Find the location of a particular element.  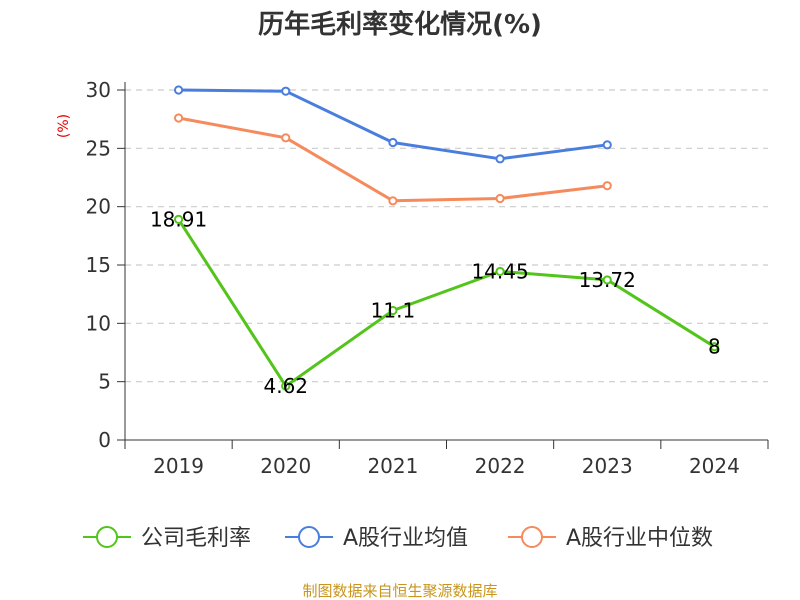

y-tick-label: 5 is located at coordinates (104, 382).